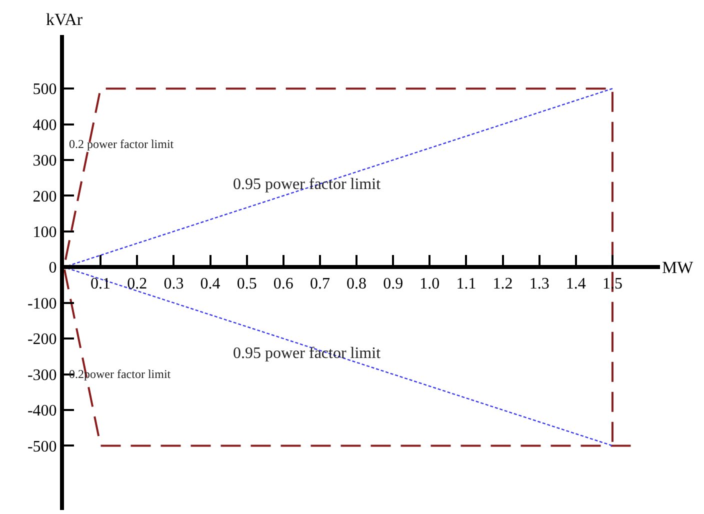  I want to click on x-tick-label: 0.5, so click(246, 283).